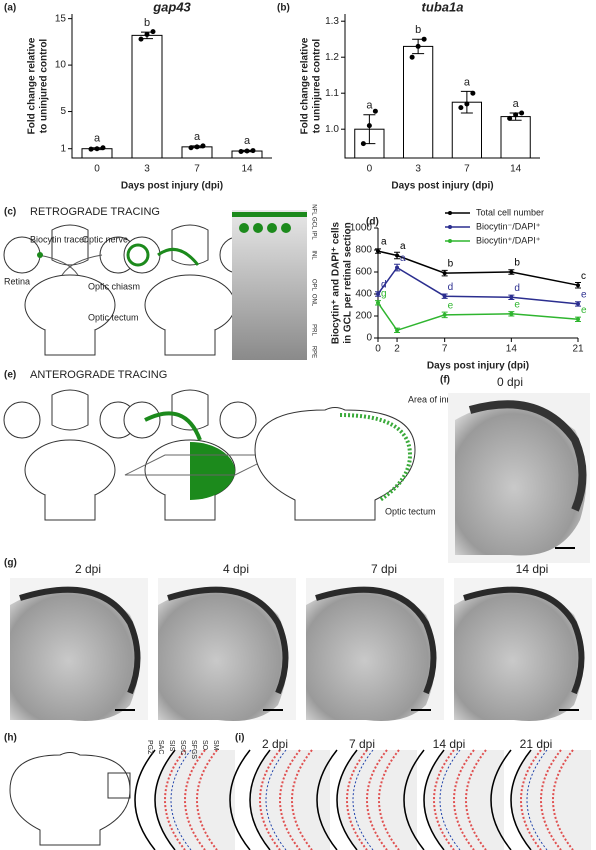 The image size is (596, 850). What do you see at coordinates (236, 569) in the screenshot?
I see `day-label: 4 dpi` at bounding box center [236, 569].